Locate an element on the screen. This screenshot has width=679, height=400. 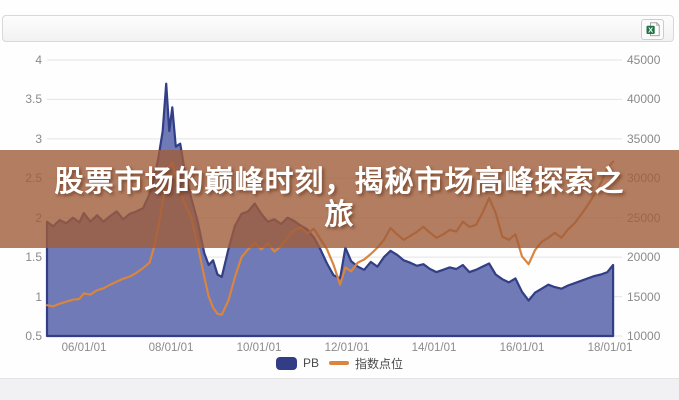
pb-legend-label: PB is located at coordinates (310, 363).